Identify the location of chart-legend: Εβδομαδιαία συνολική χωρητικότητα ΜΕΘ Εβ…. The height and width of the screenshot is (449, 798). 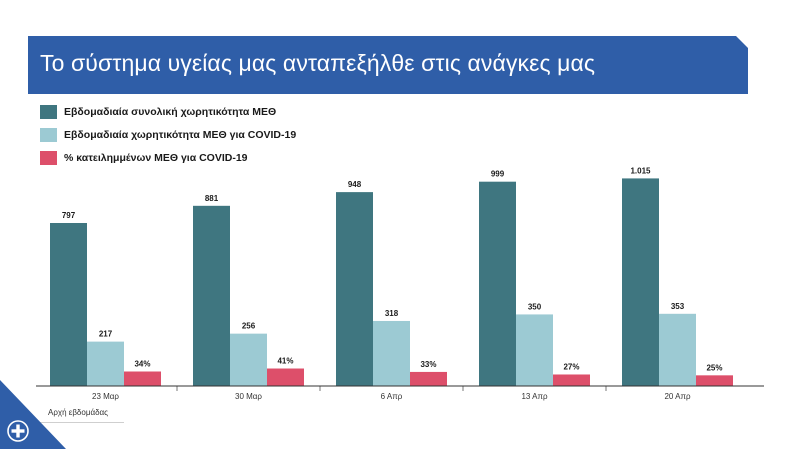
(168, 137).